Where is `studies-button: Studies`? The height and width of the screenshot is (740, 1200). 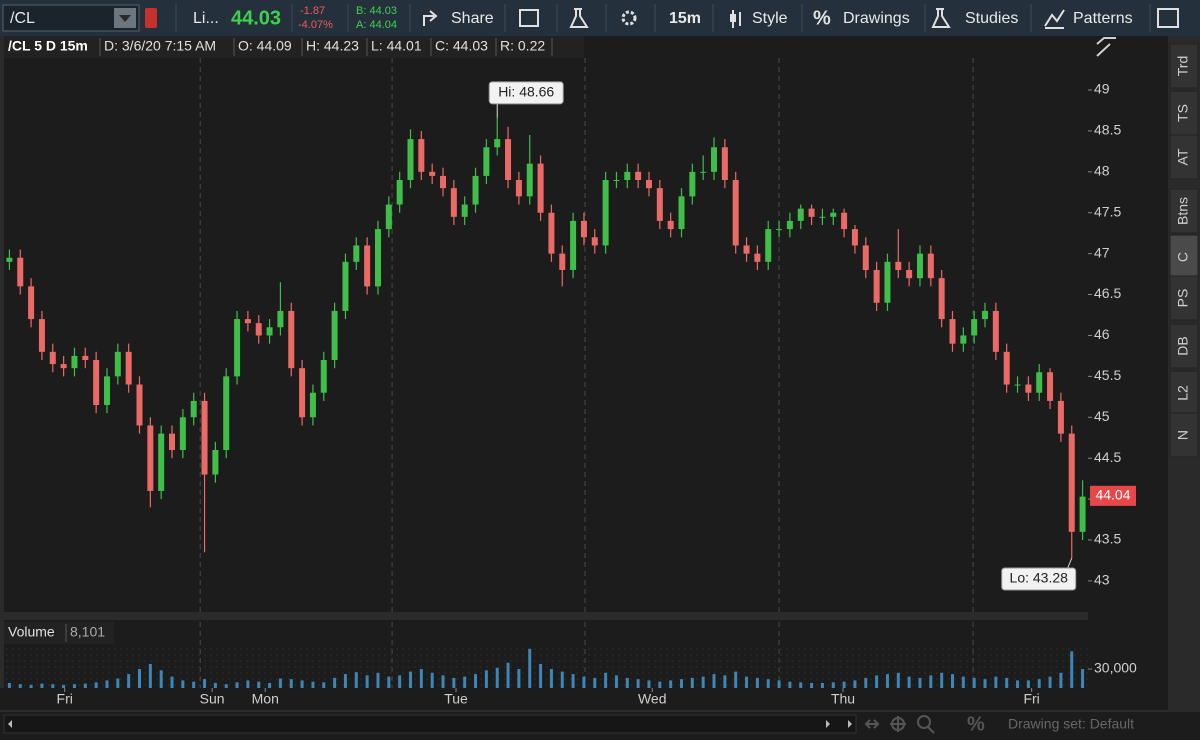 studies-button: Studies is located at coordinates (991, 18).